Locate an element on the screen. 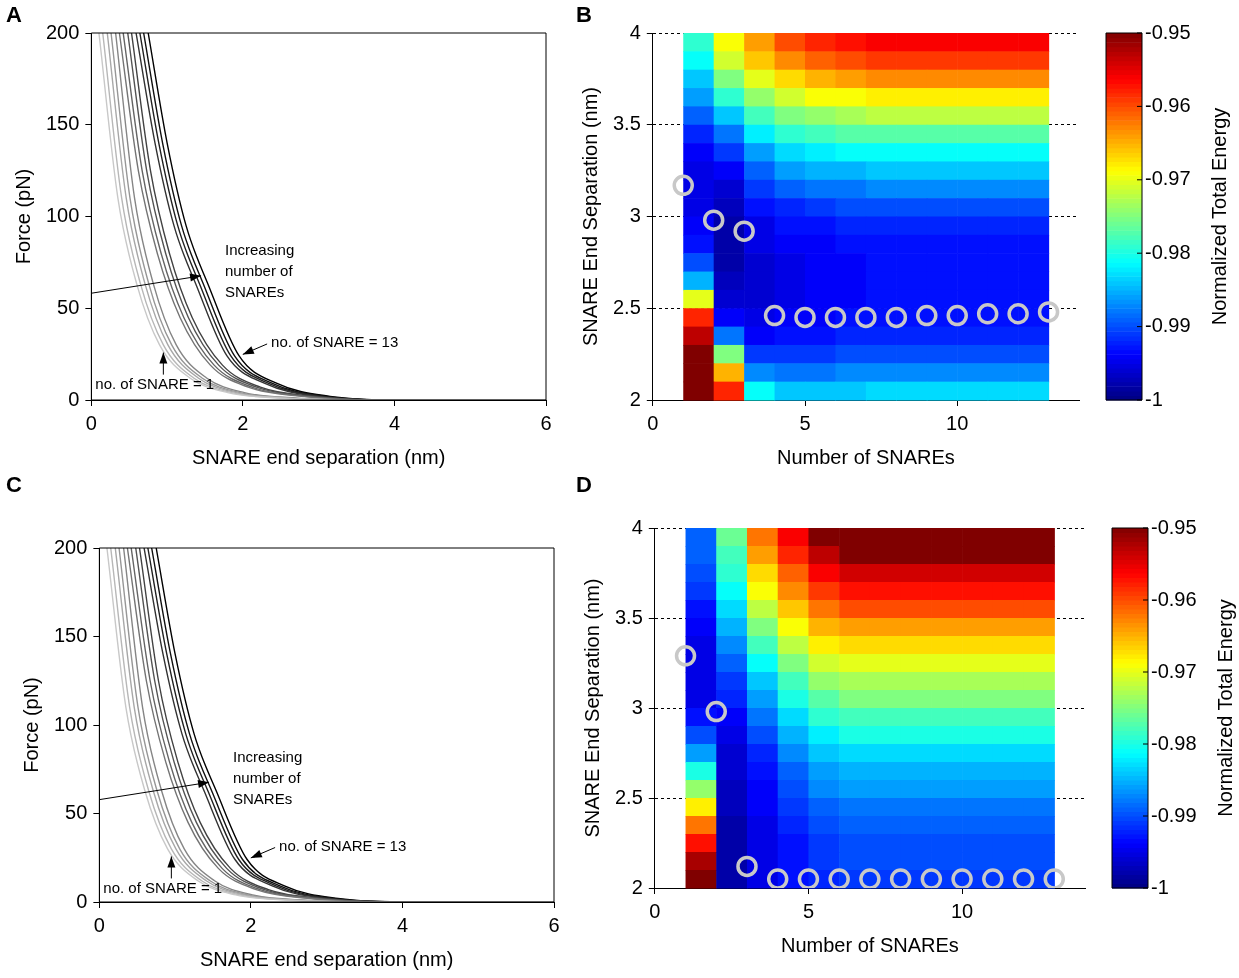  chart-title: D is located at coordinates (584, 485).